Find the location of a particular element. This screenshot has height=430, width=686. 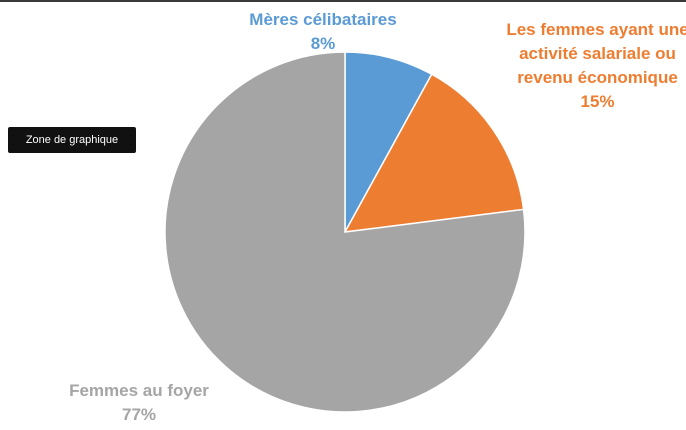

percent-label: 77% is located at coordinates (139, 414).